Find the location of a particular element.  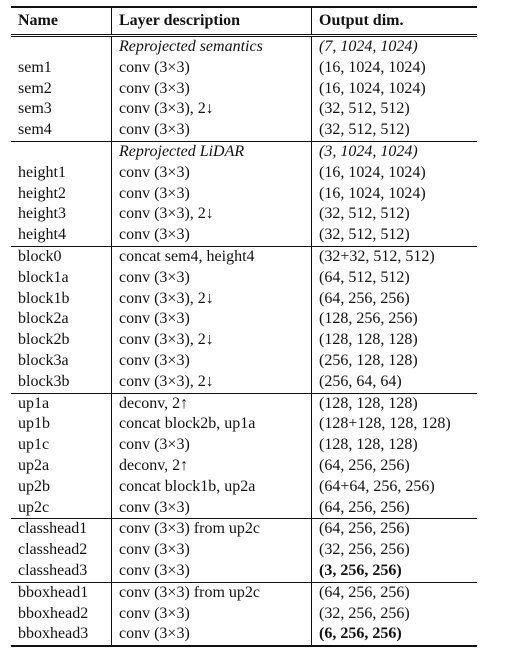

table-row: height4 conv (3×3) (32, 512, 512) is located at coordinates (244, 235).